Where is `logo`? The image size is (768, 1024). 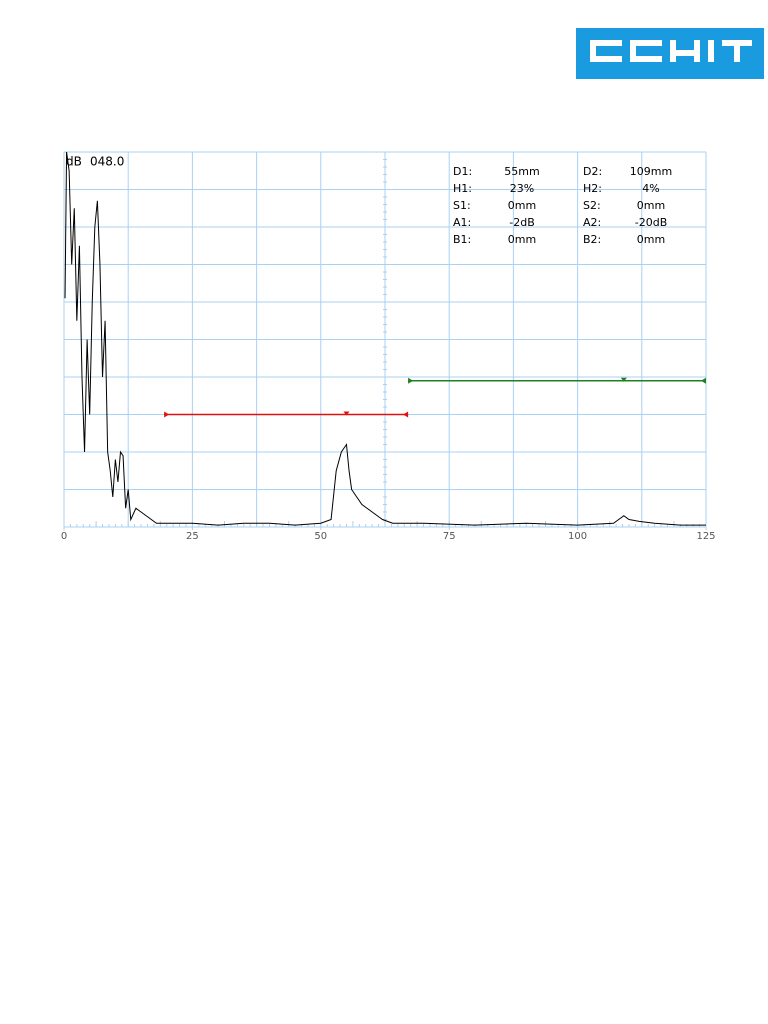
logo is located at coordinates (670, 53).